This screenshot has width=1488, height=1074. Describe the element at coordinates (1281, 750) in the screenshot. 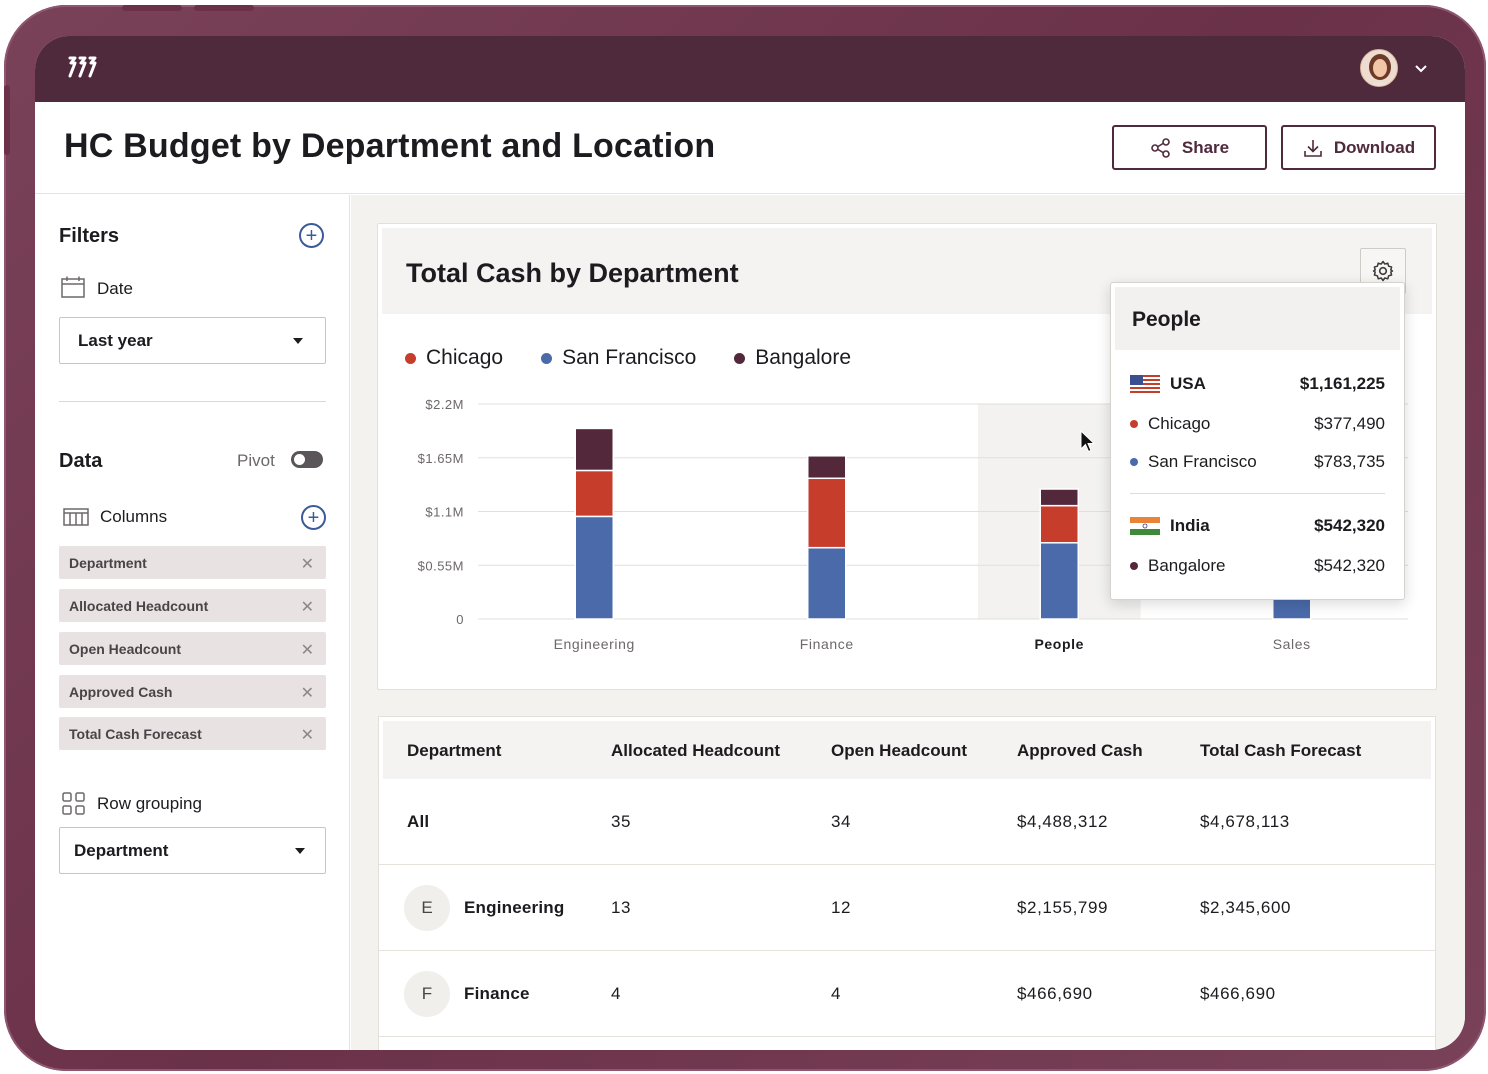

I see `column-header: Total Cash Forecast` at that location.